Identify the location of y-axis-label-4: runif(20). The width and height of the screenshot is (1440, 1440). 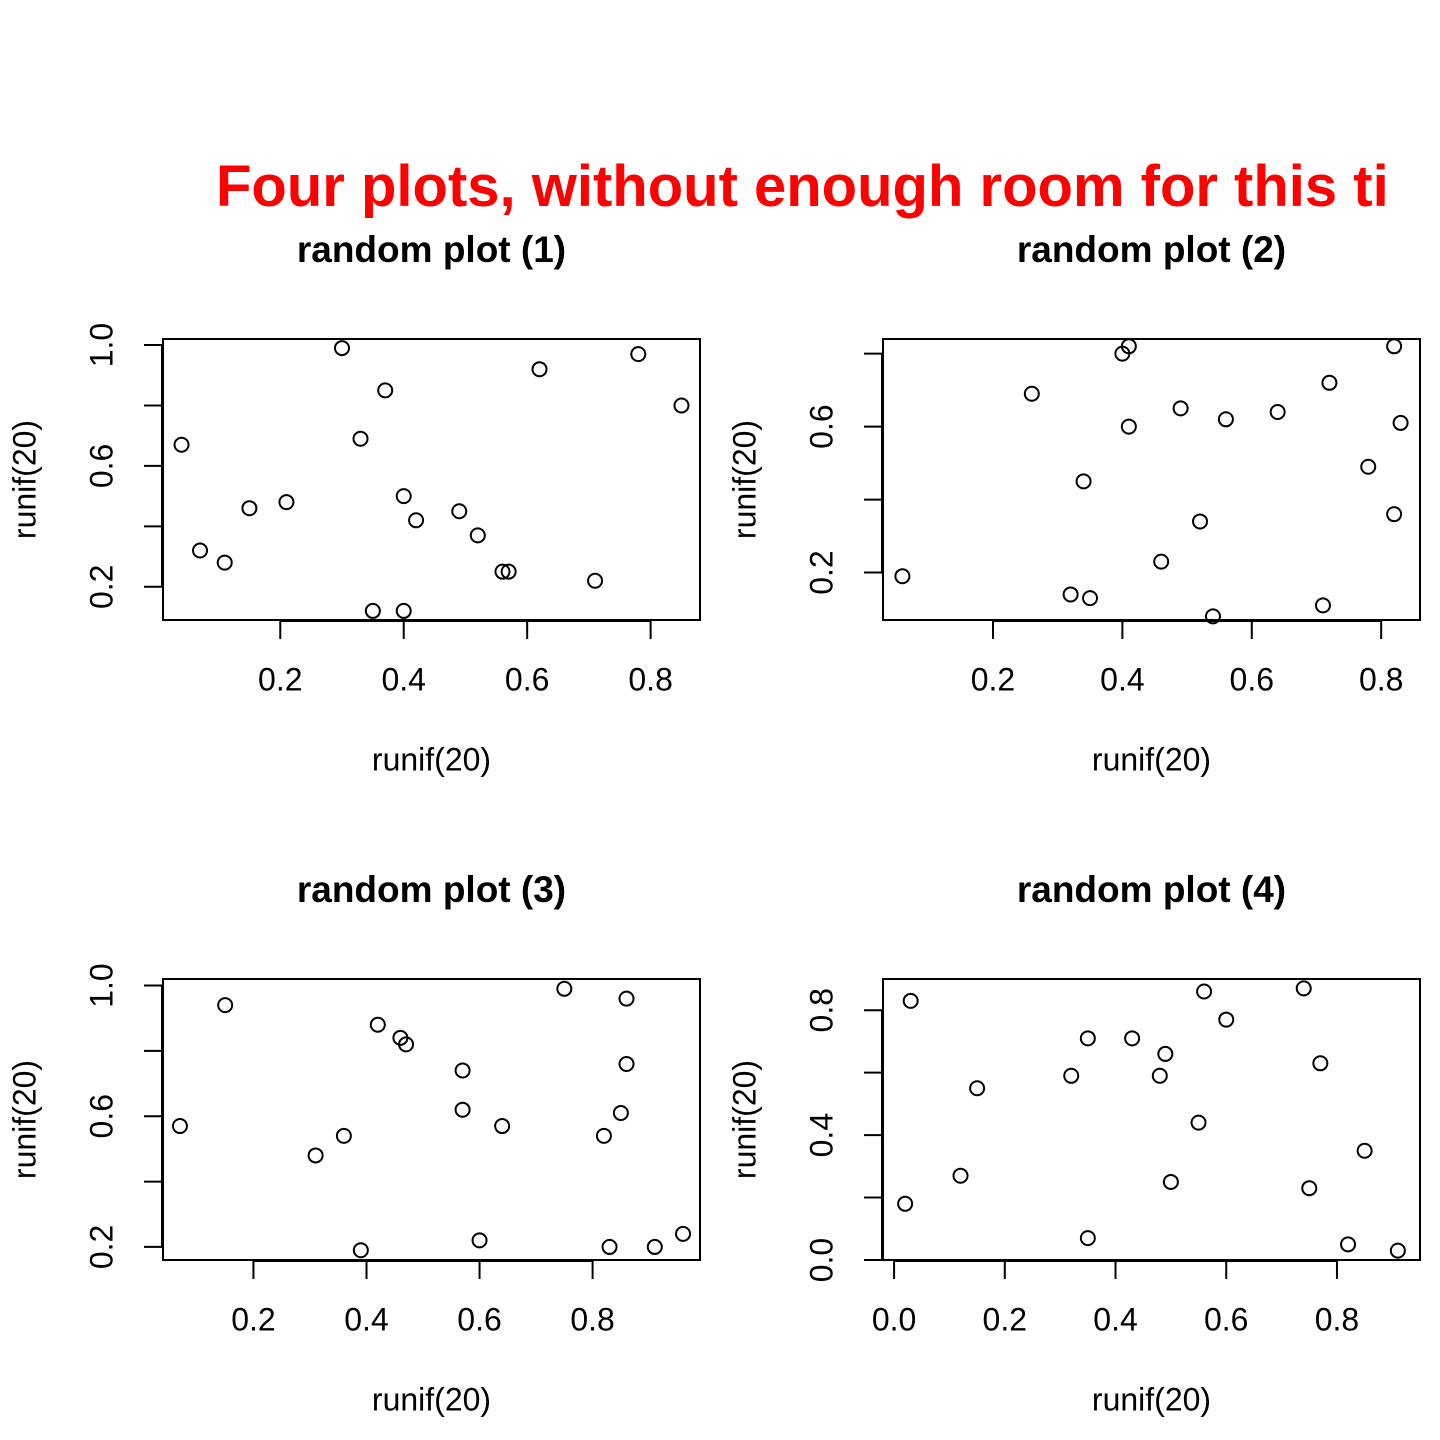
(744, 1119).